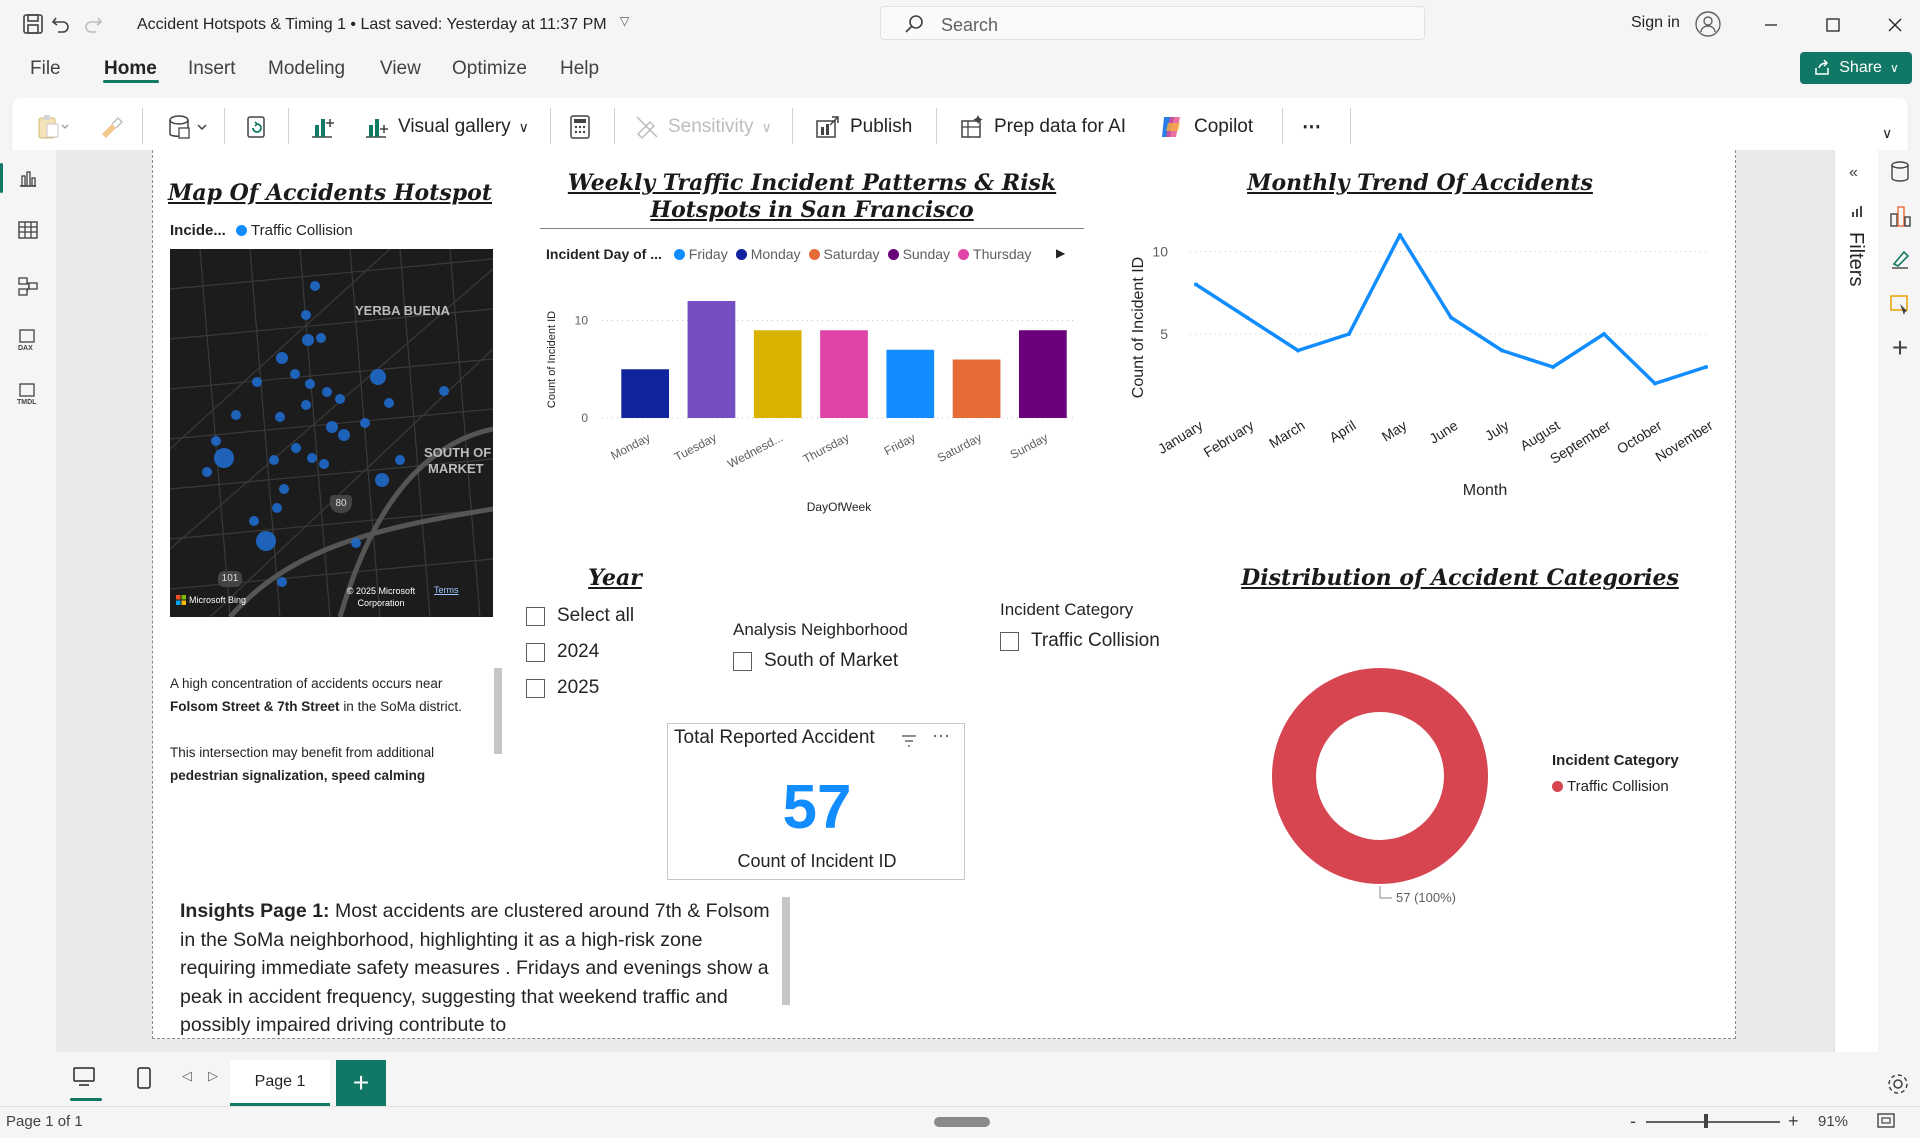 The image size is (1920, 1138). I want to click on chevron-down-icon: ▽, so click(625, 21).